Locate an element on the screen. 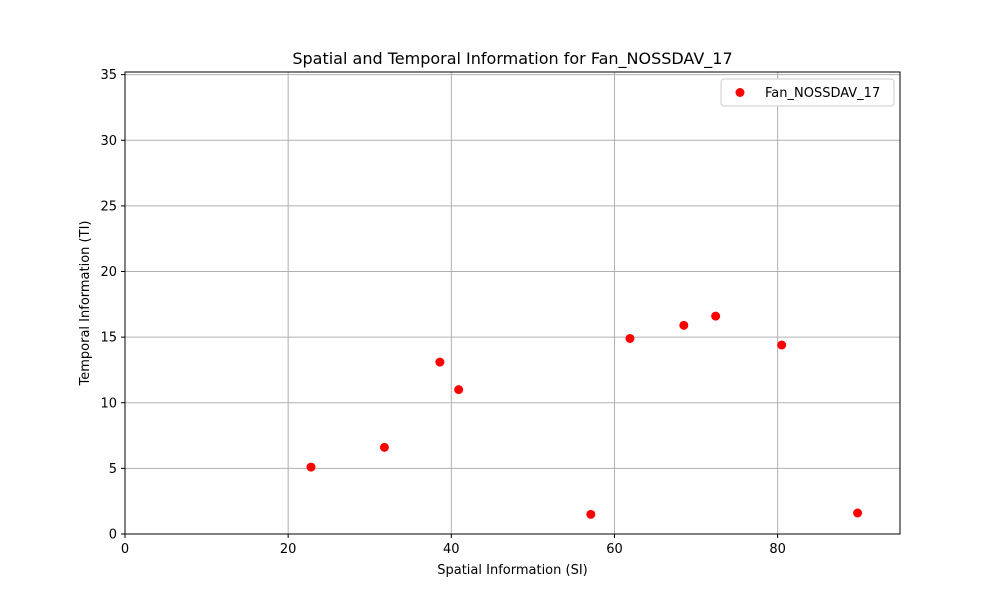 The height and width of the screenshot is (600, 1000). legend-label: Fan_NOSSDAV_17 is located at coordinates (822, 93).